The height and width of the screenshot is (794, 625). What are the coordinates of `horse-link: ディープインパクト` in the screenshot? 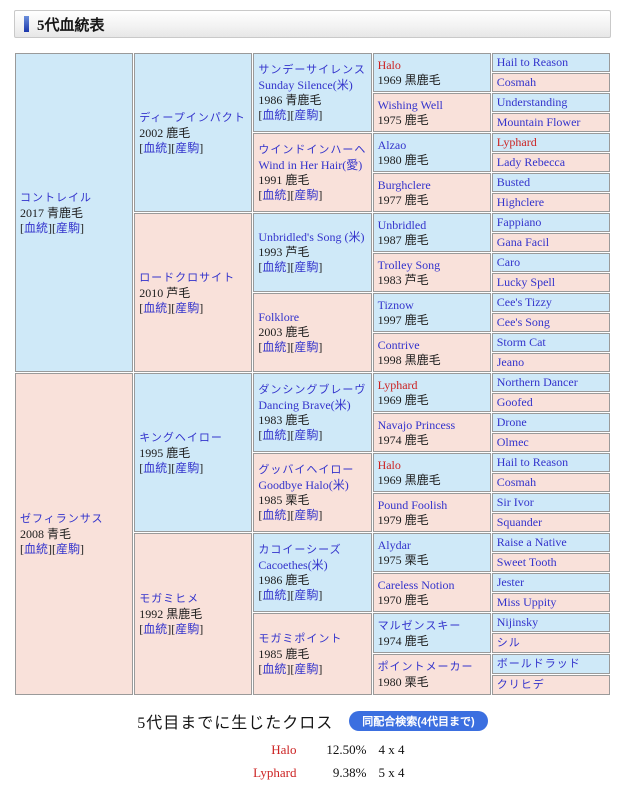 It's located at (192, 117).